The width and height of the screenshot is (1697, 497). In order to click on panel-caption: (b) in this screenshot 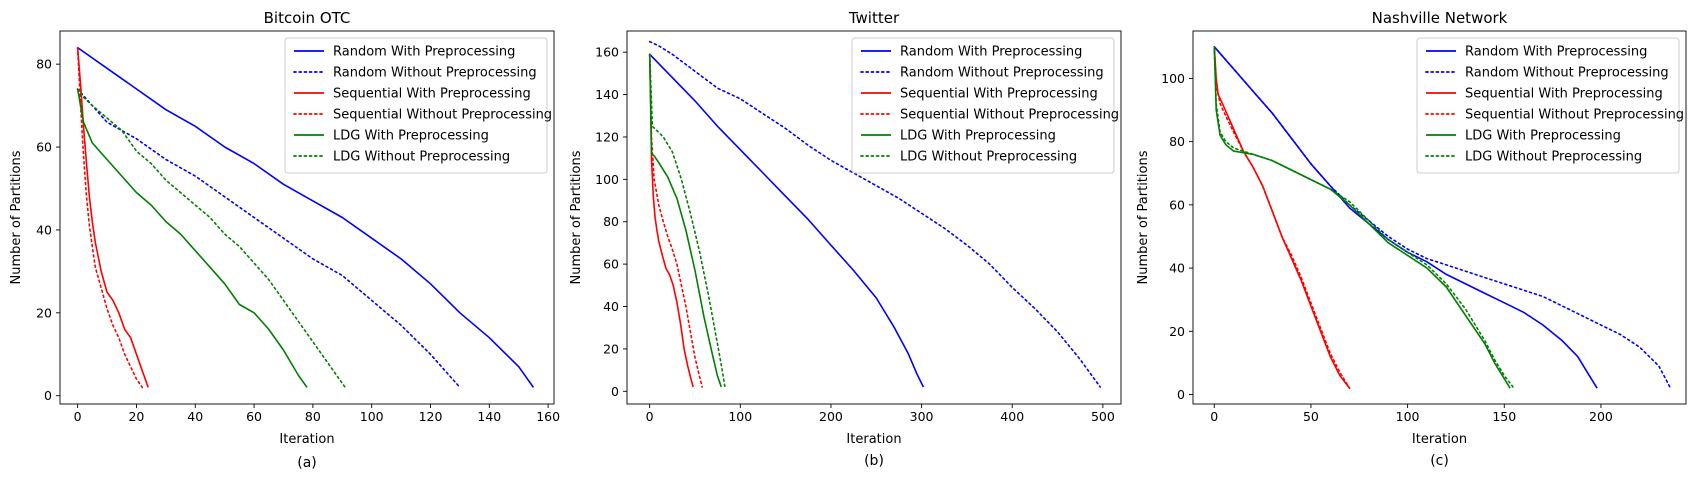, I will do `click(874, 461)`.